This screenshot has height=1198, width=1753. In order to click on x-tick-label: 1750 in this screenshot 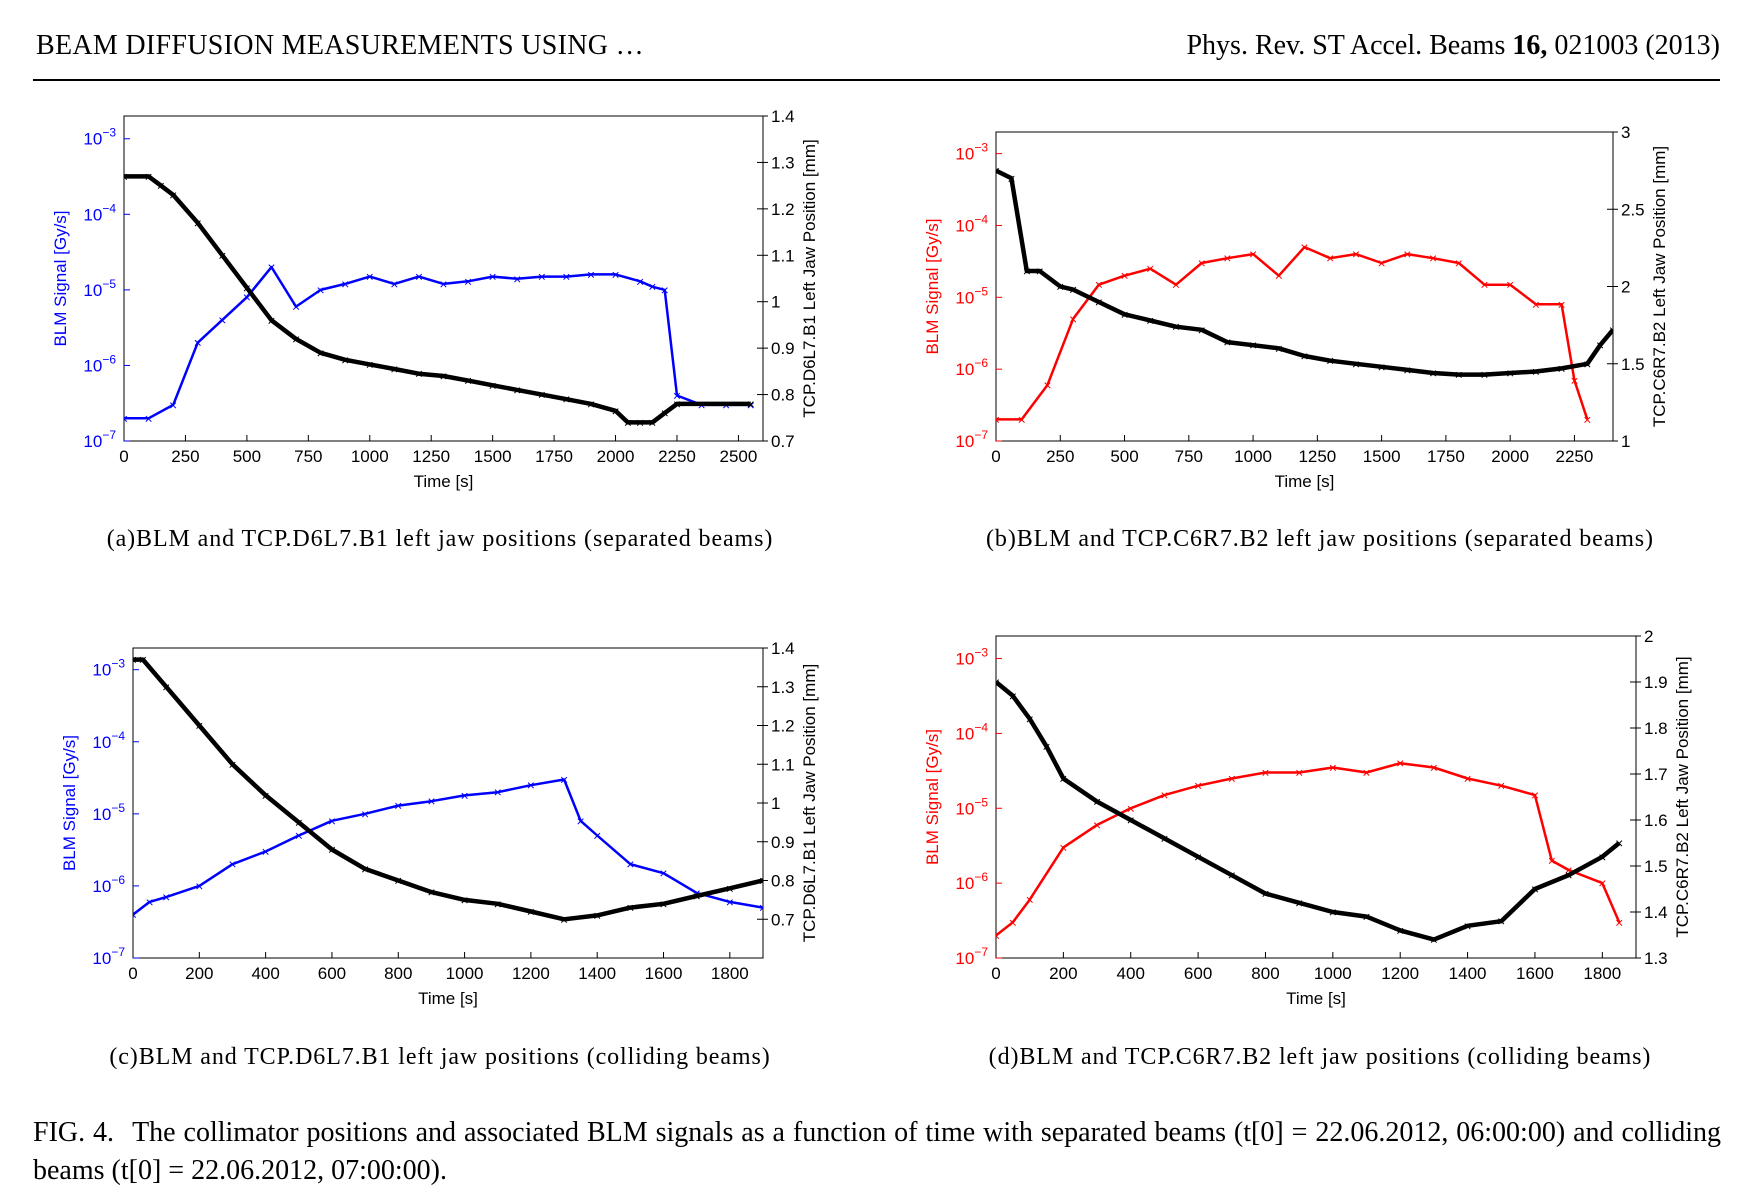, I will do `click(554, 456)`.